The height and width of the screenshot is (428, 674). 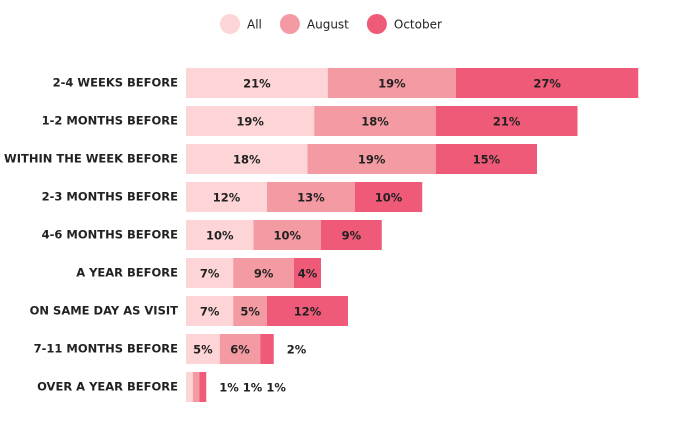 What do you see at coordinates (110, 235) in the screenshot?
I see `category-label: 4-6 MONTHS BEFORE` at bounding box center [110, 235].